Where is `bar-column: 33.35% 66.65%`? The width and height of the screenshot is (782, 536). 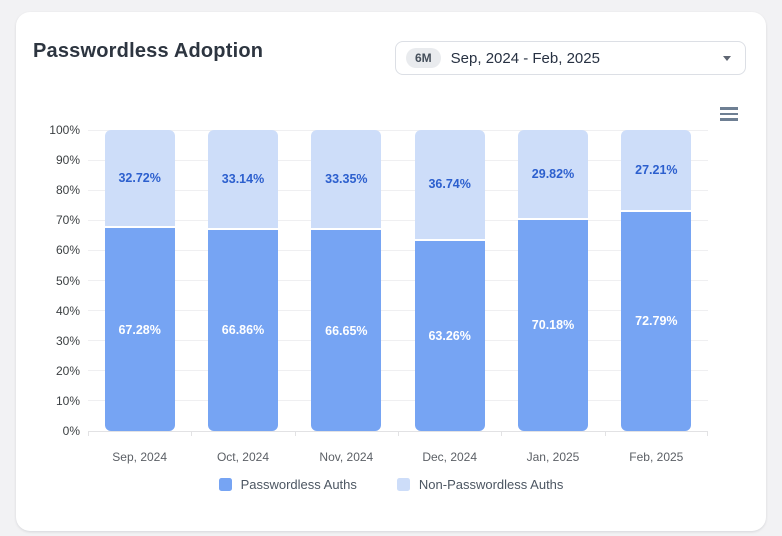 bar-column: 33.35% 66.65% is located at coordinates (346, 280).